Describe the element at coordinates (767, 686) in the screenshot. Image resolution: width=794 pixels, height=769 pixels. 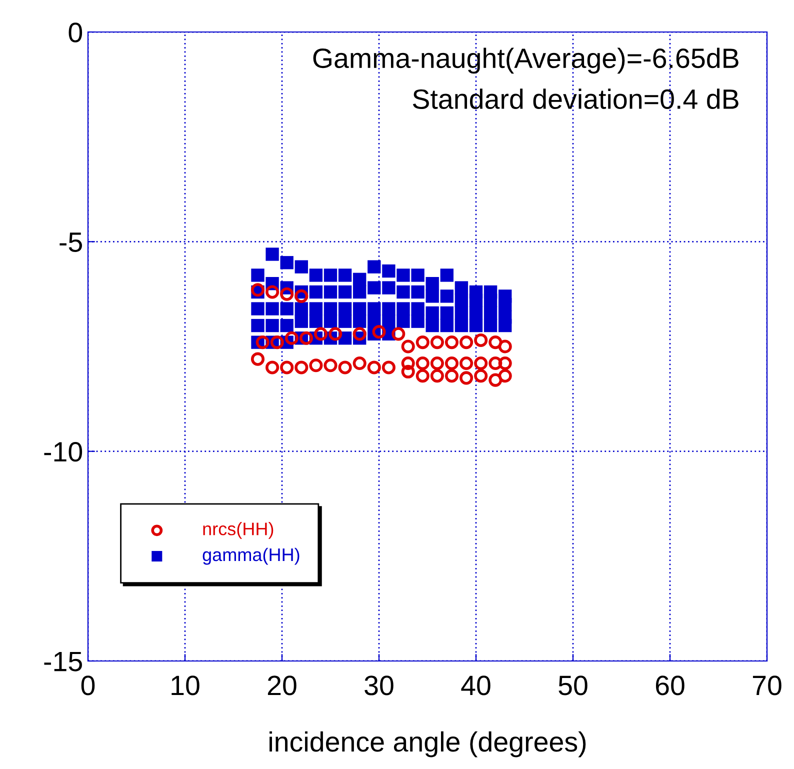
I see `x-tick-label: 70` at that location.